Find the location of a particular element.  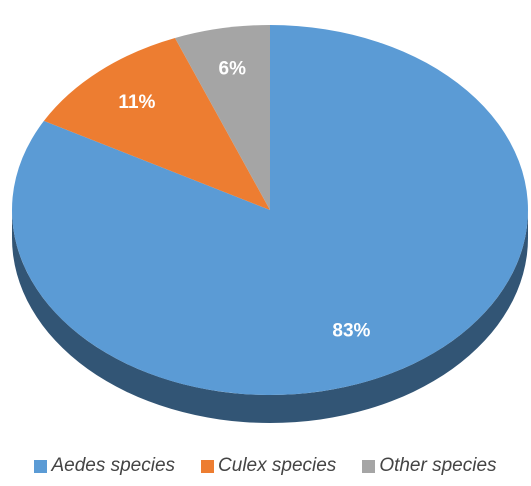

slice-label-aedes: 83% is located at coordinates (351, 331).